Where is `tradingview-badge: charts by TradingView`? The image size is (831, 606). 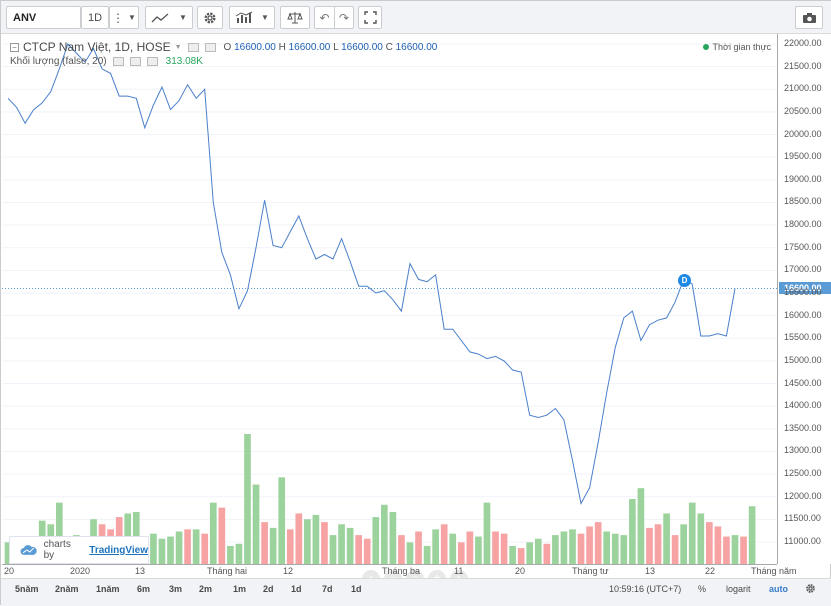 tradingview-badge: charts by TradingView is located at coordinates (79, 550).